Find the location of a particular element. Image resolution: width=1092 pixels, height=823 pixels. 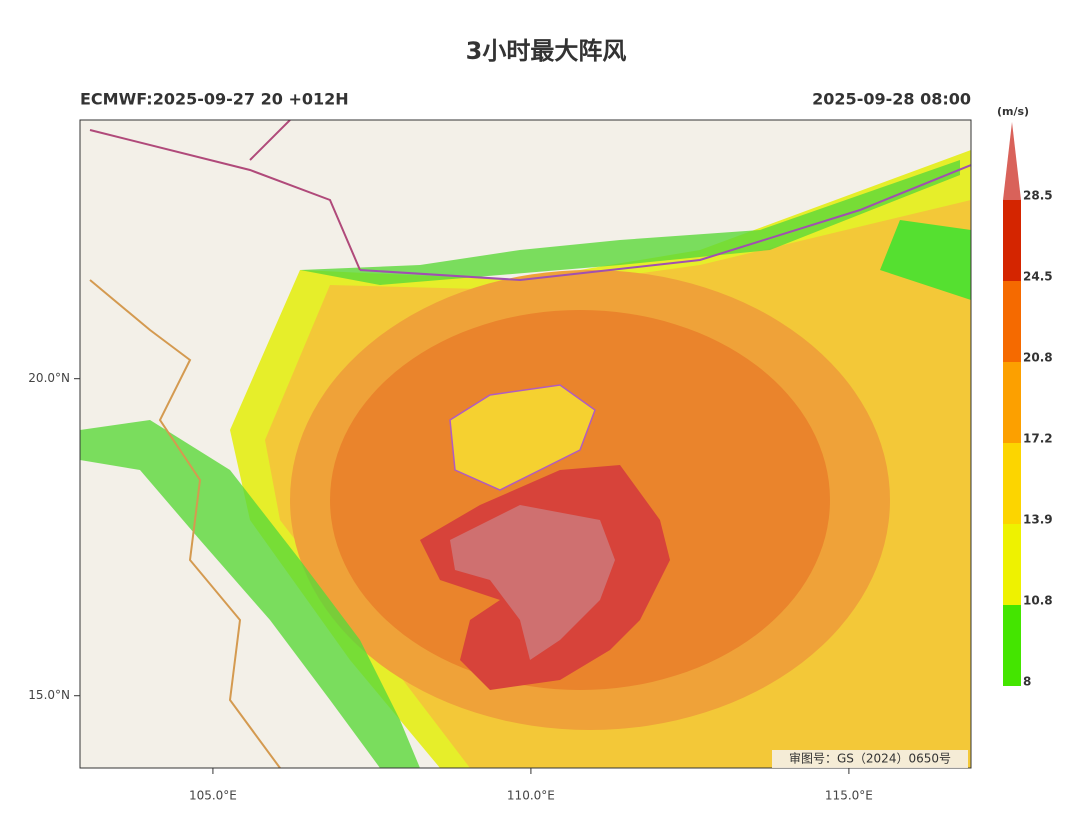

coastline is located at coordinates (665, 223).